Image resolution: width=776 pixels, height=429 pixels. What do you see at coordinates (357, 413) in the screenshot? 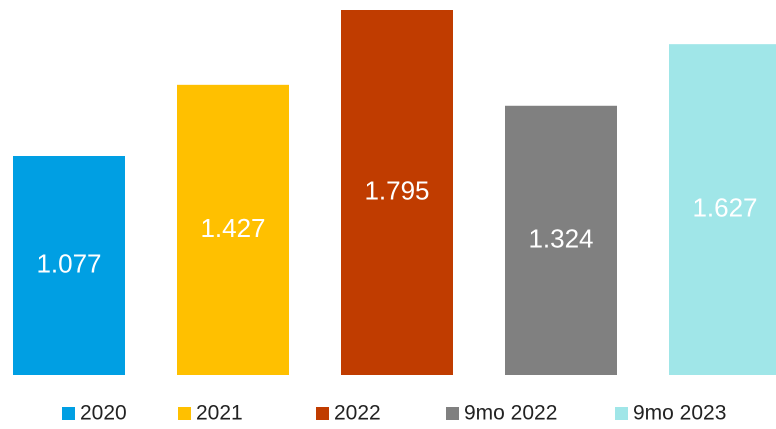
I see `legend-label: 2022` at bounding box center [357, 413].